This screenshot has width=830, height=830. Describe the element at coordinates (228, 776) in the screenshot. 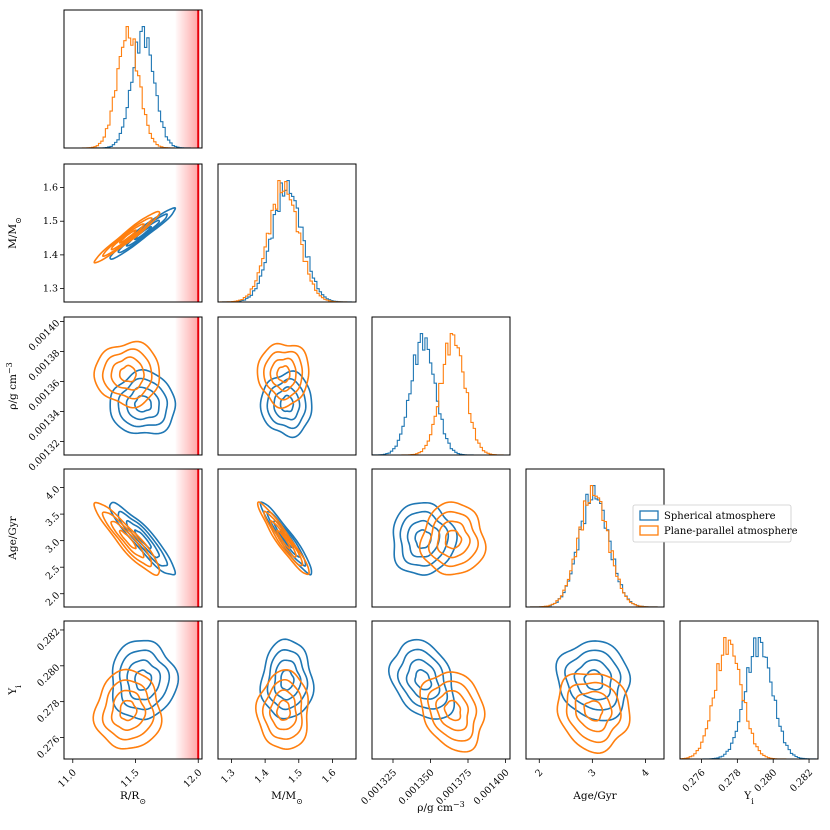

I see `x-tick-label: 1.3` at that location.